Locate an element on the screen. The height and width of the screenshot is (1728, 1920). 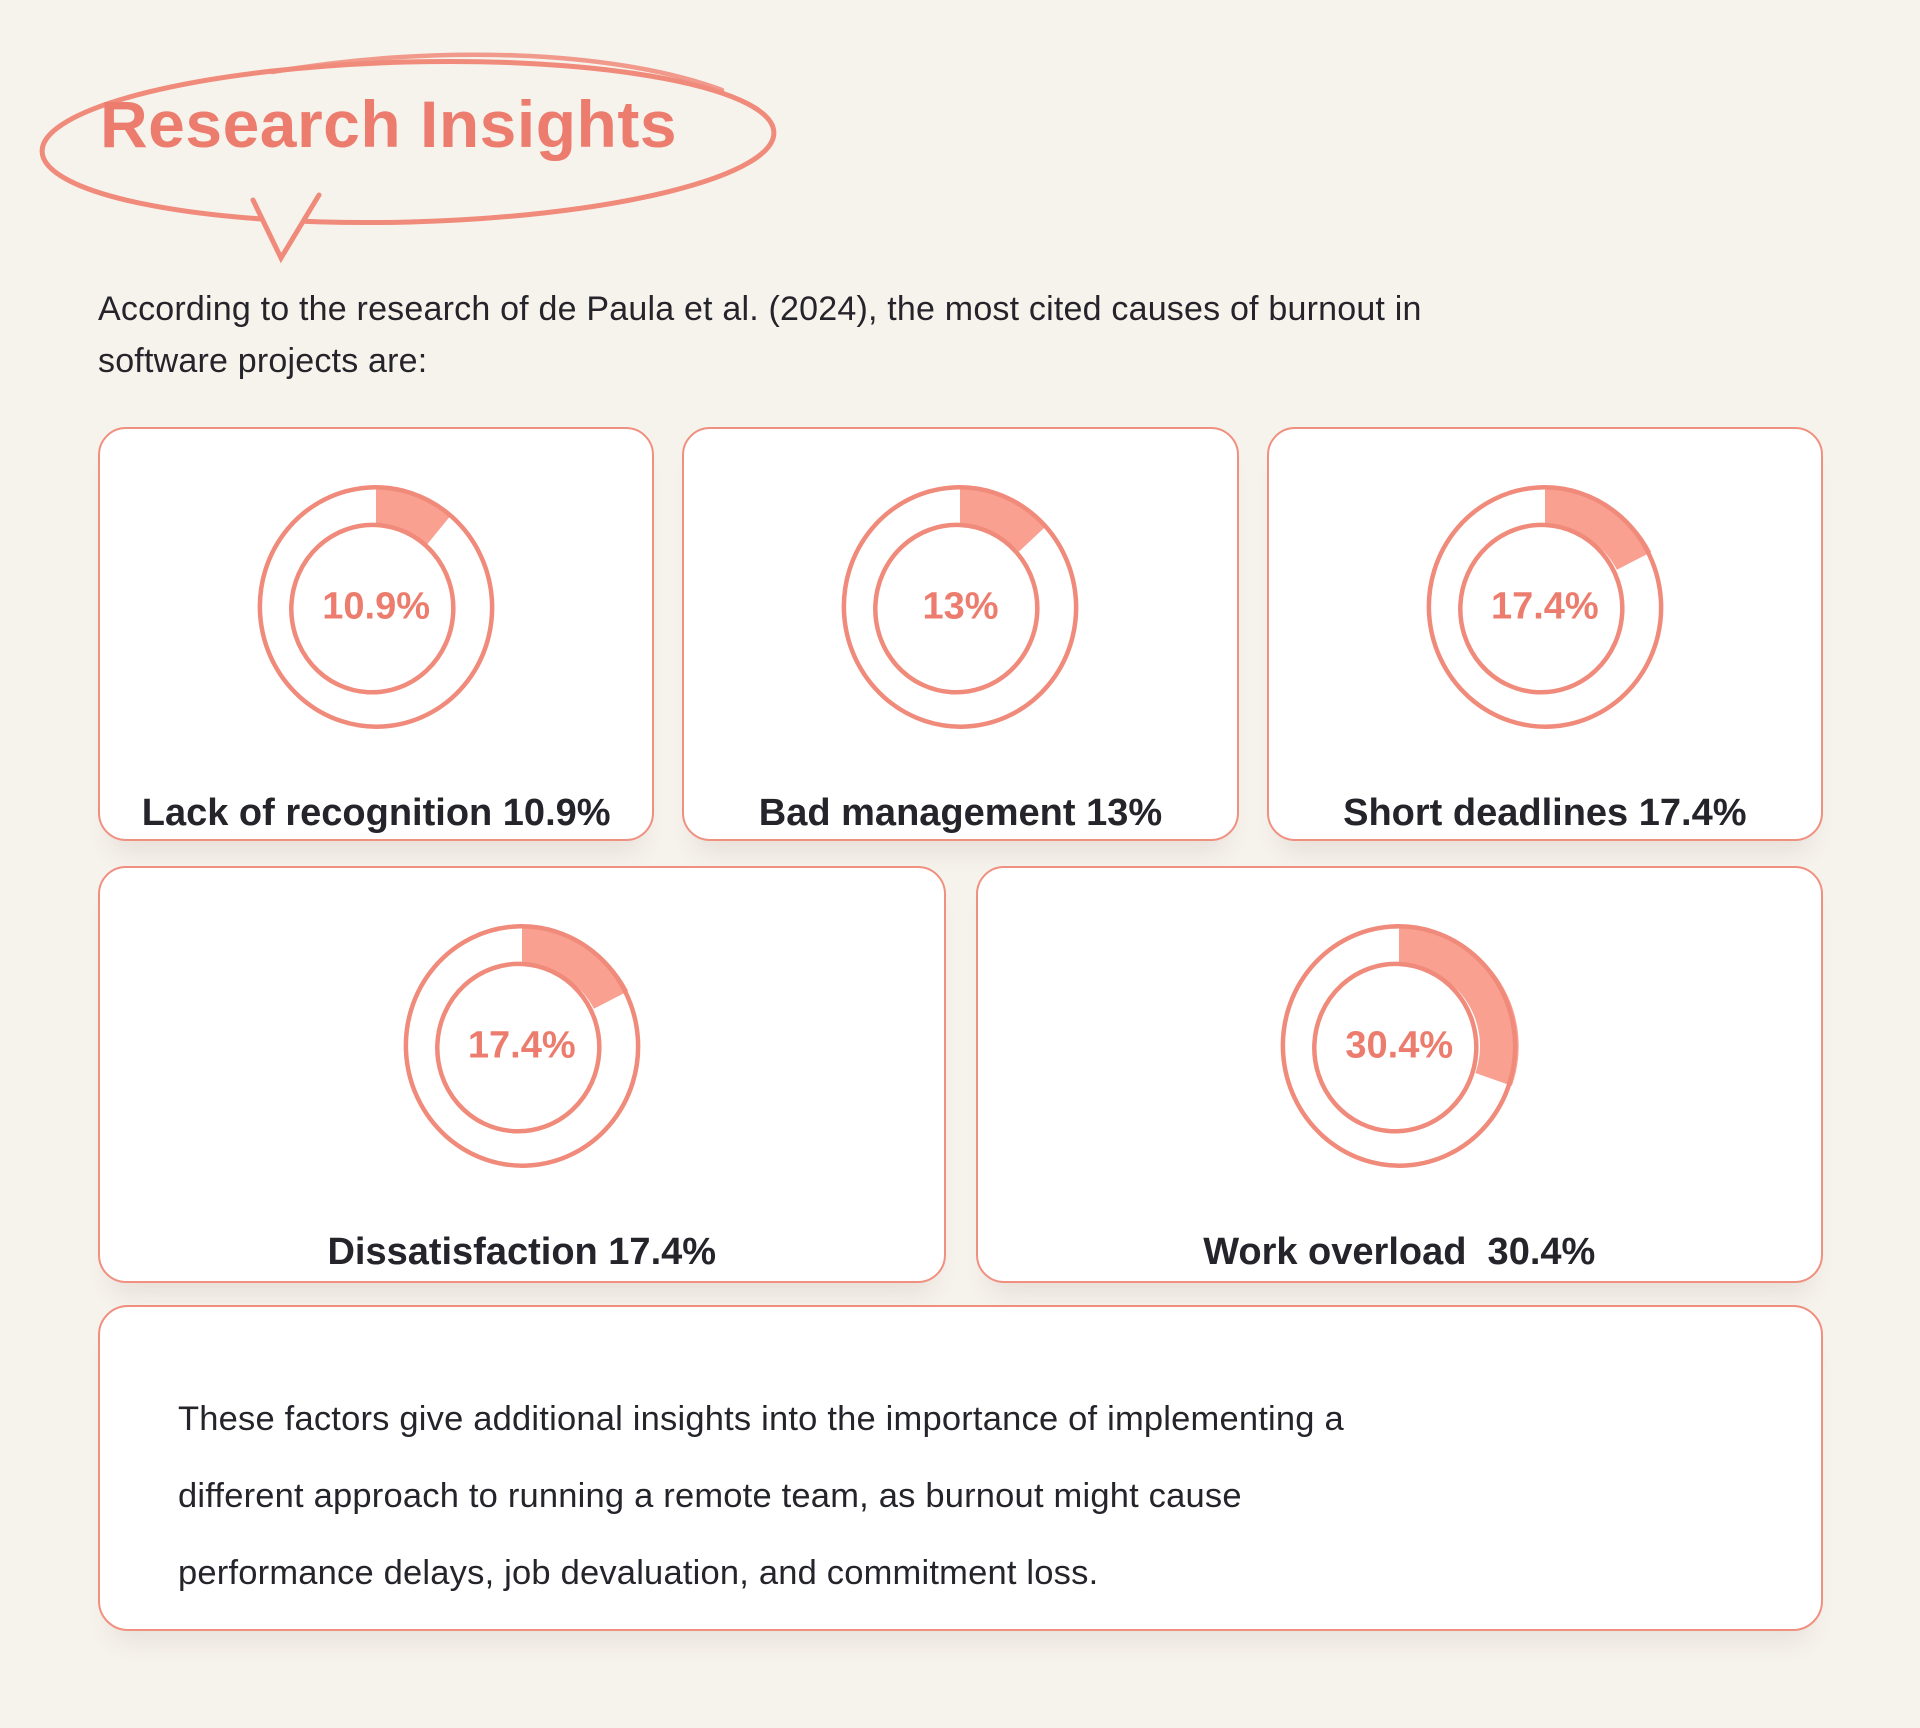
page-title: Research Insights is located at coordinates (389, 124).